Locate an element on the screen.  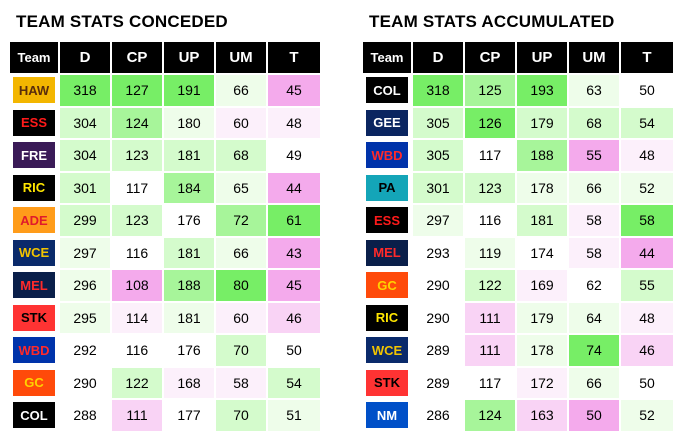
team-badge: RIC is located at coordinates (387, 317).